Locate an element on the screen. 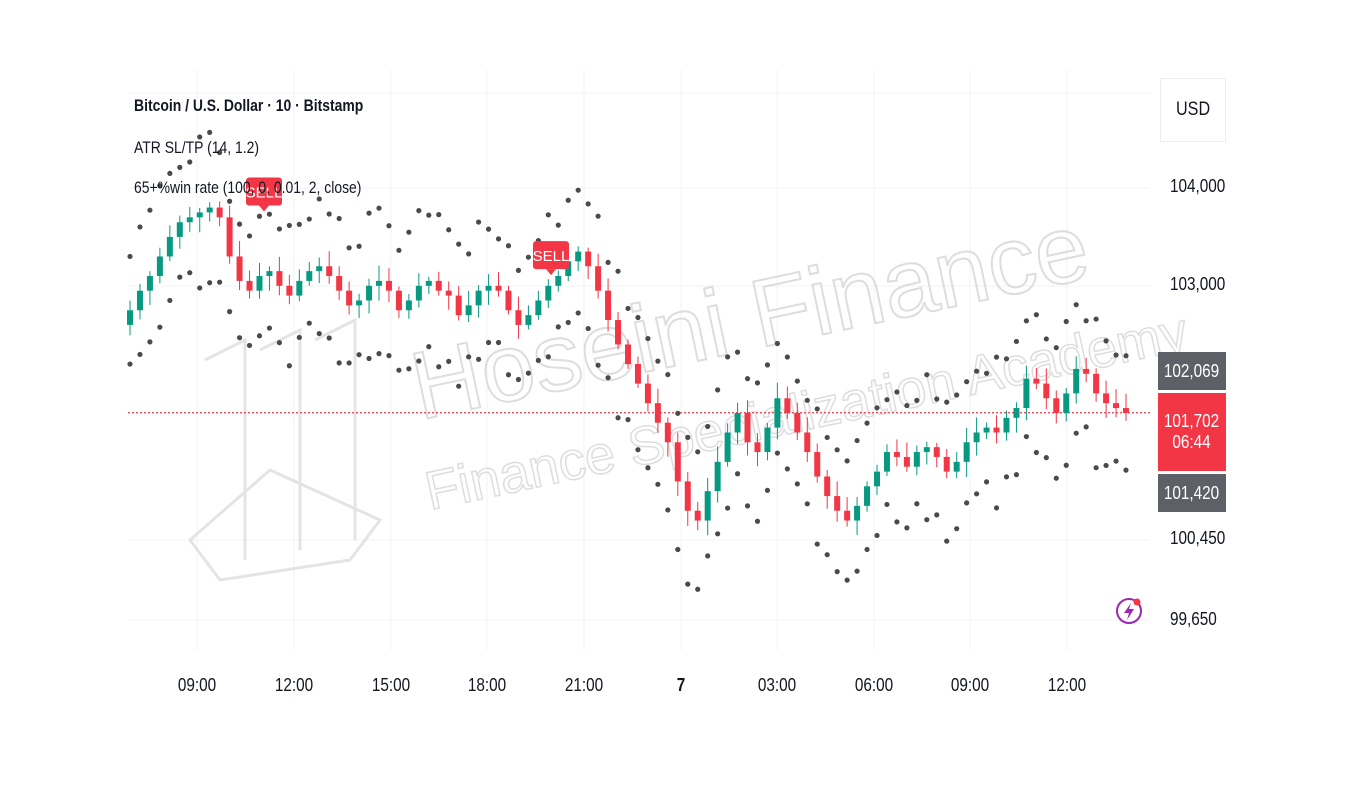  chart-title: Bitcoin / U.S. Dollar · 10 · Bitstamp is located at coordinates (249, 105).